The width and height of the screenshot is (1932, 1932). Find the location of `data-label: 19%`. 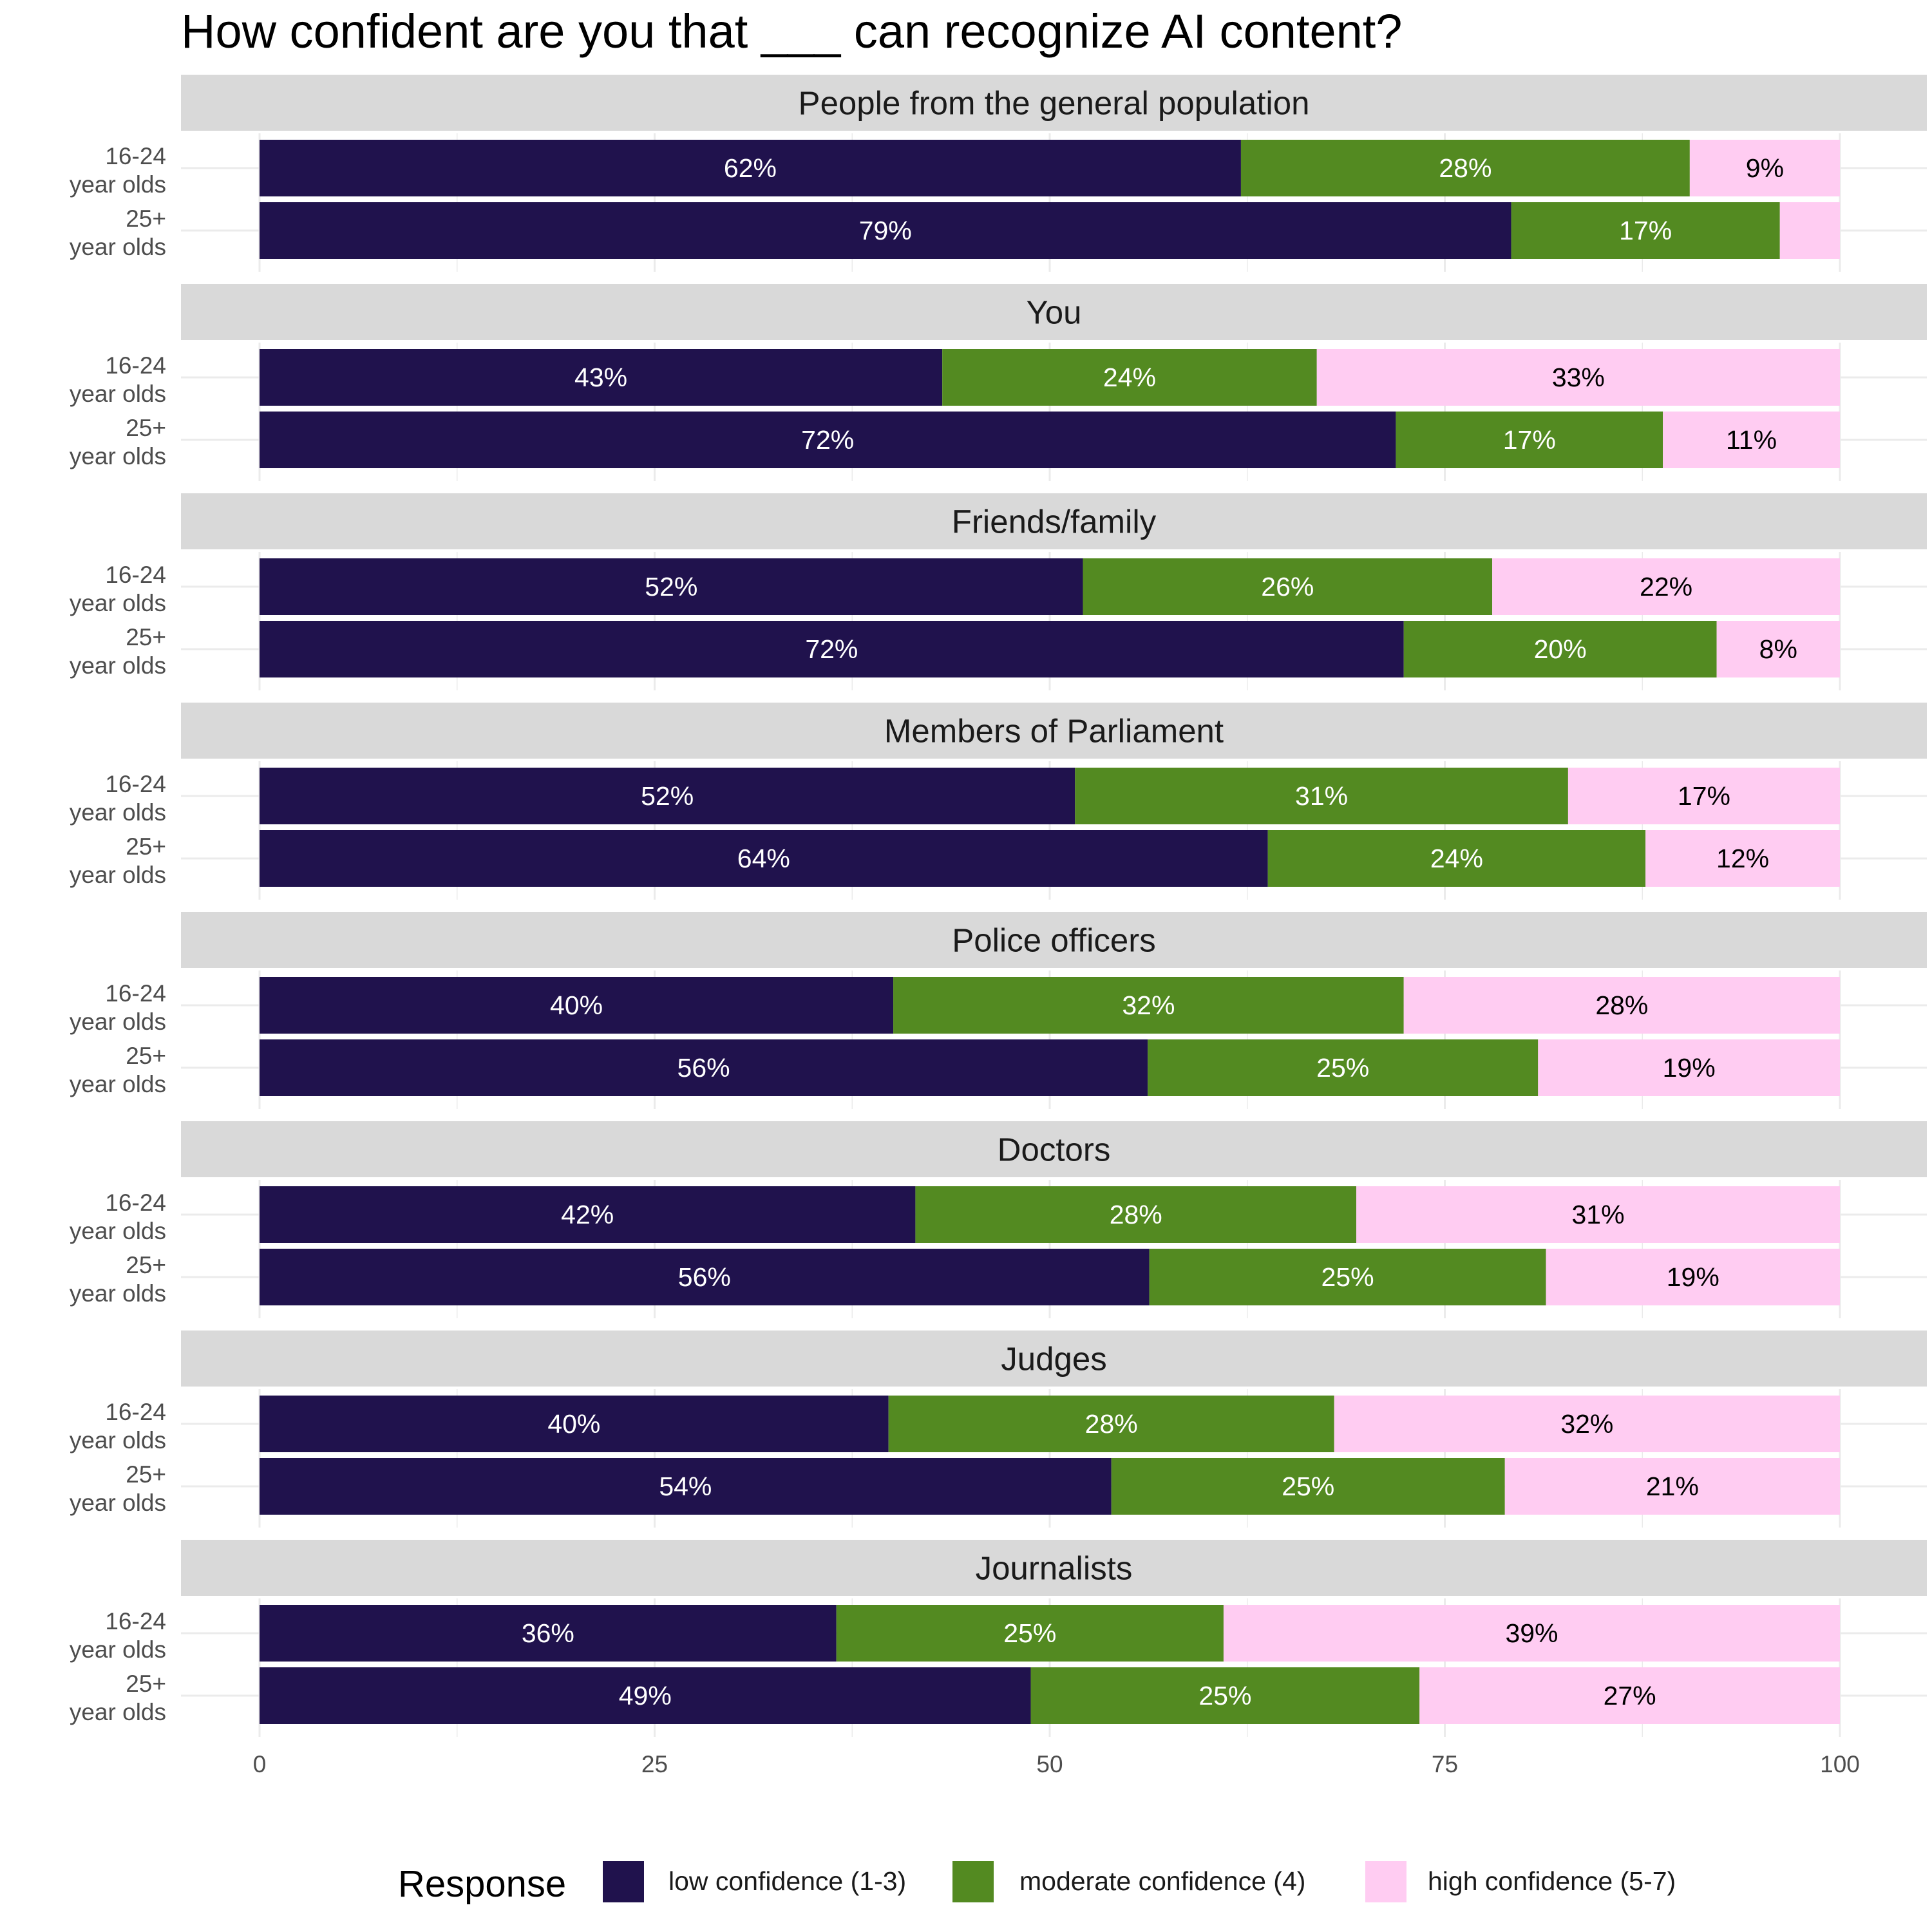

data-label: 19% is located at coordinates (1693, 1277).